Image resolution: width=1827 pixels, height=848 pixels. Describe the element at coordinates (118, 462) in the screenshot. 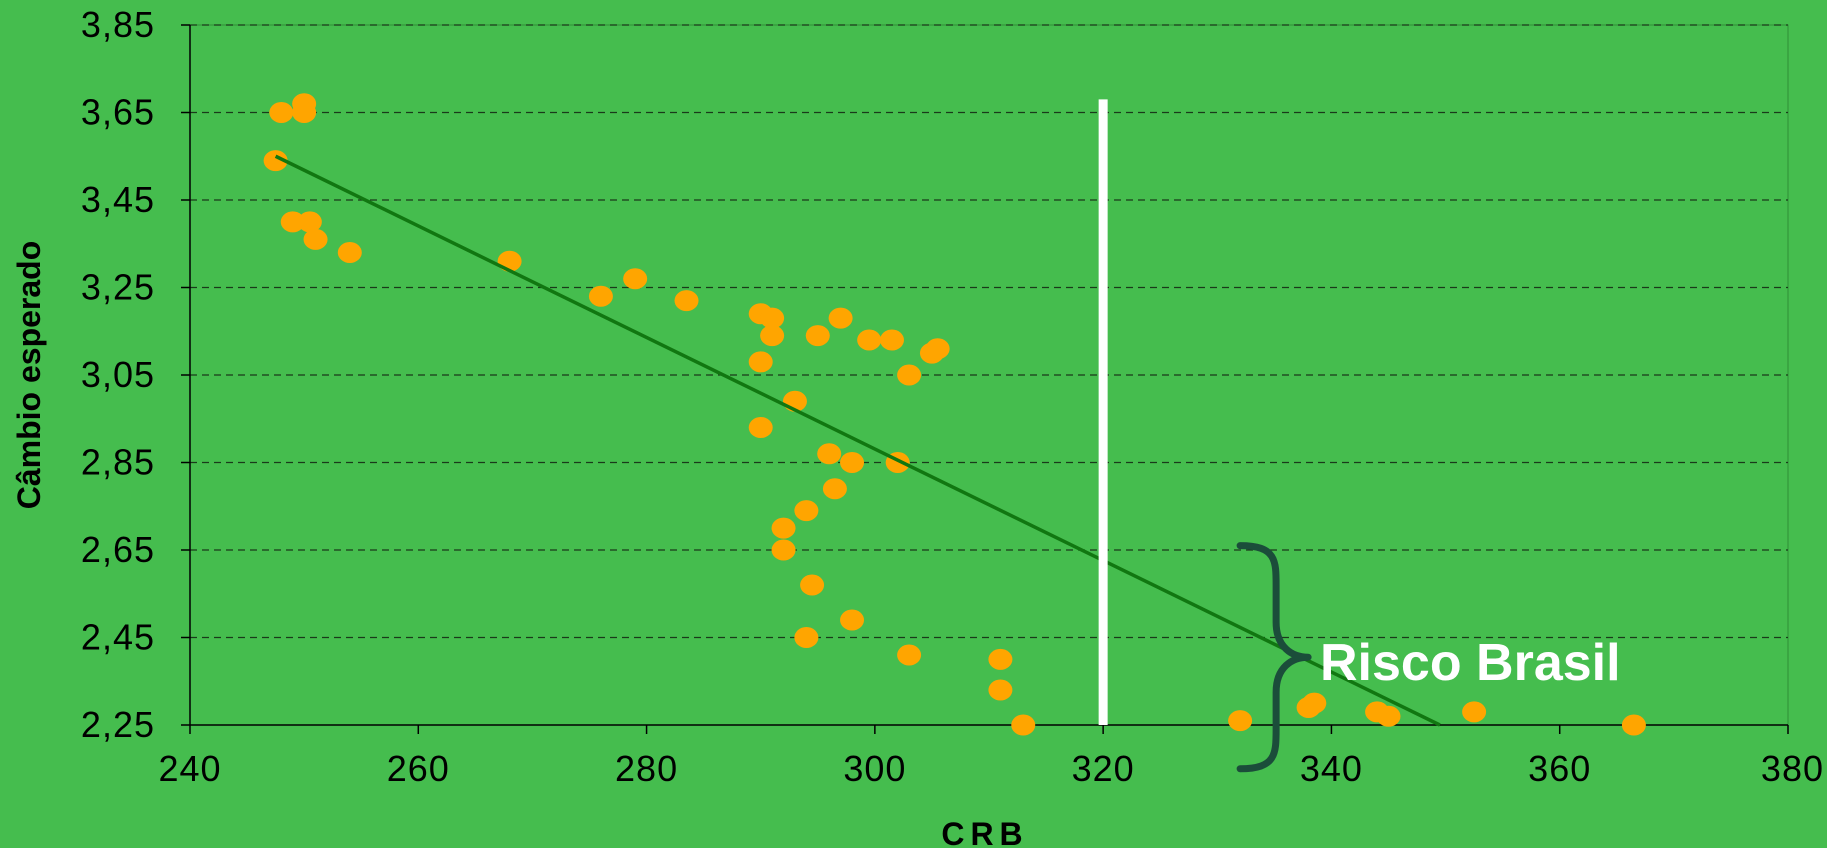

I see `y-tick-label: 2,85` at that location.